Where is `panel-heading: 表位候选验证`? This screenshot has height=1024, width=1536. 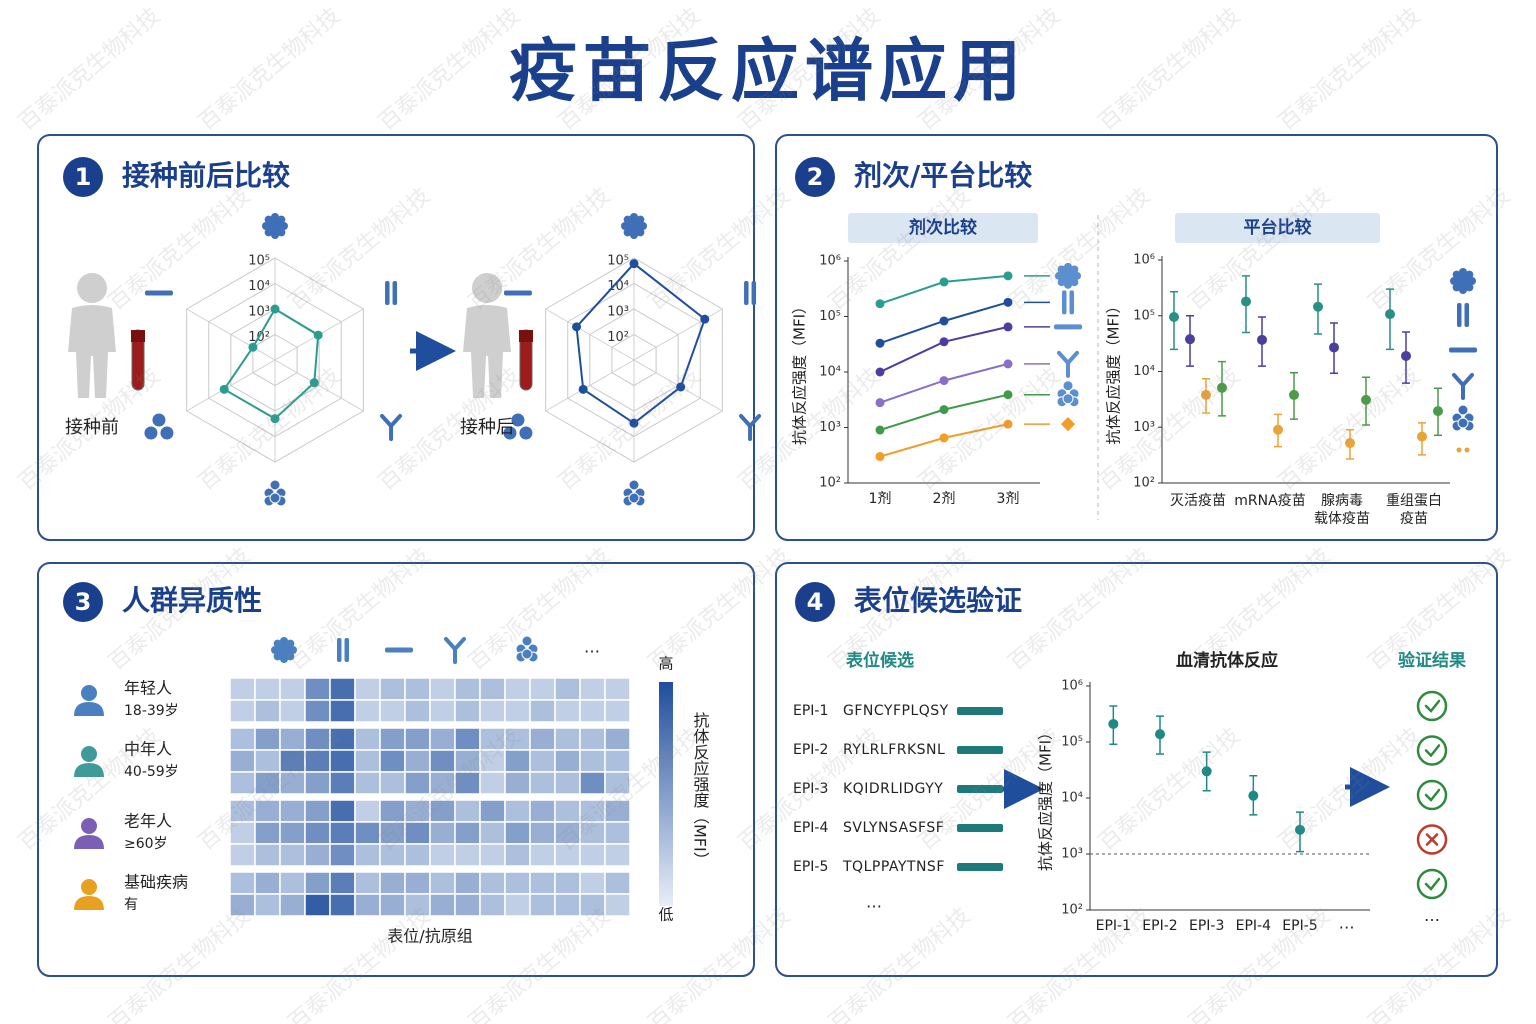
panel-heading: 表位候选验证 is located at coordinates (938, 600).